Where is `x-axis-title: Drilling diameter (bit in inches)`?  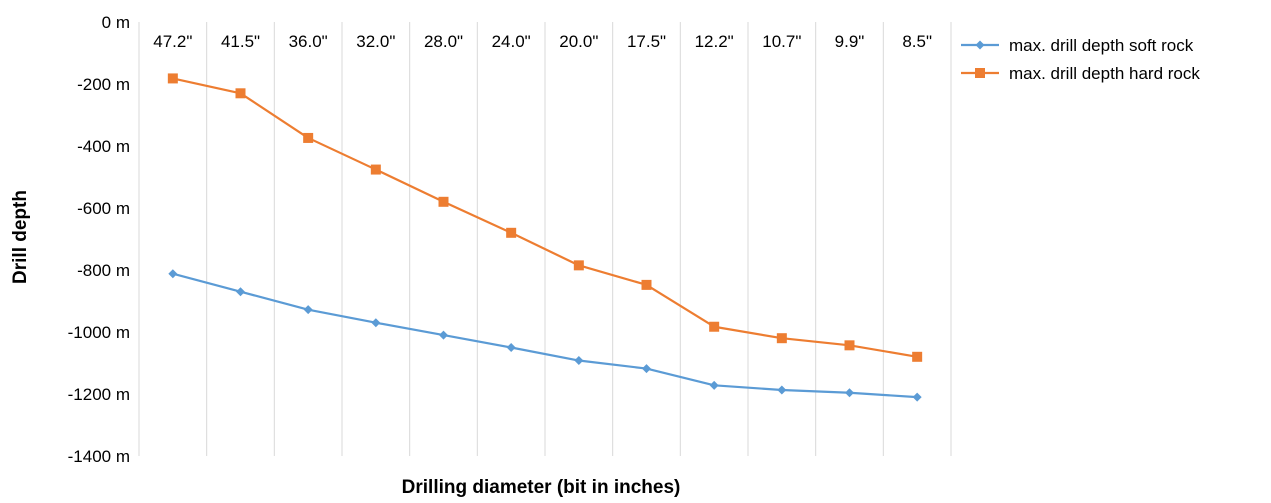 x-axis-title: Drilling diameter (bit in inches) is located at coordinates (541, 487).